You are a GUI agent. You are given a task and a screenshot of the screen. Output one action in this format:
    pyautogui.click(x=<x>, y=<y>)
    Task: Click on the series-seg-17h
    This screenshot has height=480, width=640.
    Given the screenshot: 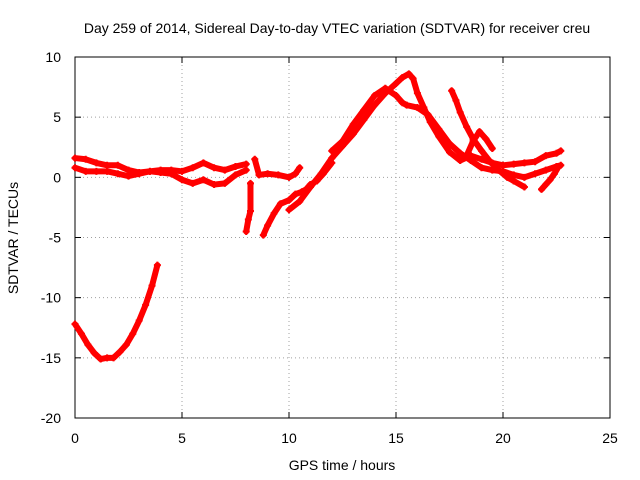 What is the action you would take?
    pyautogui.click(x=488, y=139)
    